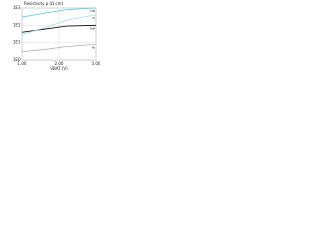  Describe the element at coordinates (17, 7) in the screenshot. I see `y-tick-label: 1E3` at that location.